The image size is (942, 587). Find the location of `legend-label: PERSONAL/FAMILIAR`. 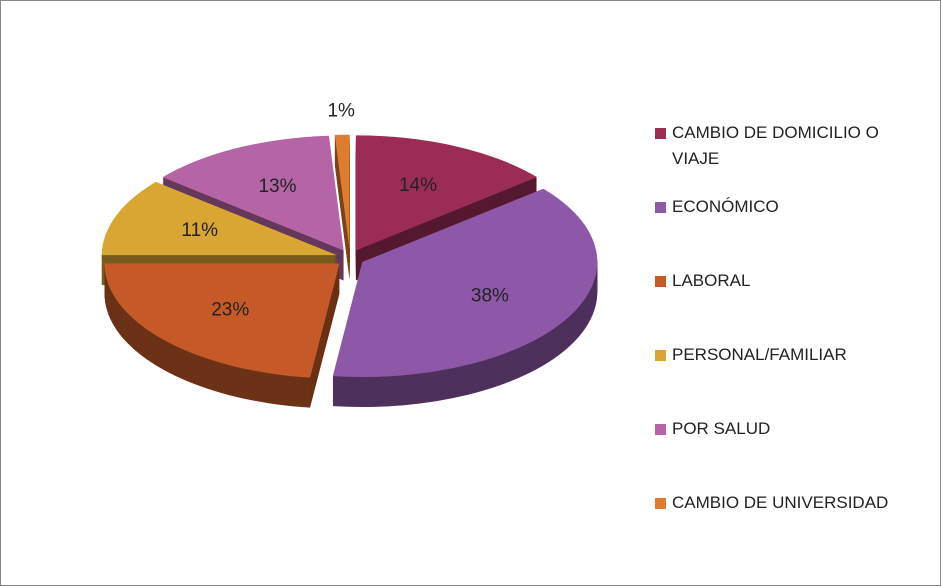

legend-label: PERSONAL/FAMILIAR is located at coordinates (759, 354).